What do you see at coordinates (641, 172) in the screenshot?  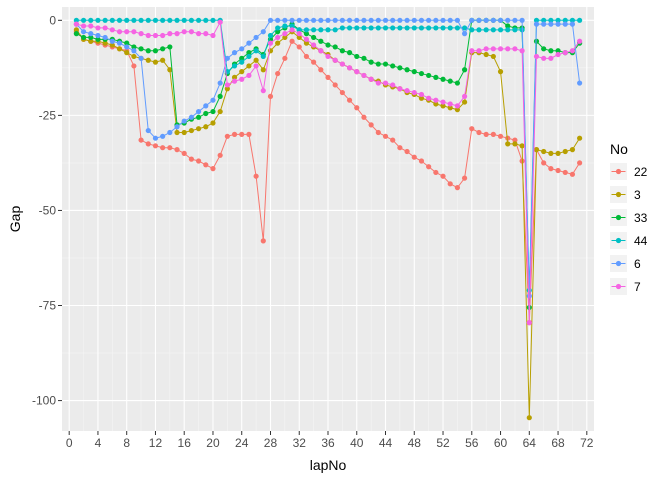 I see `legend-label: 22` at bounding box center [641, 172].